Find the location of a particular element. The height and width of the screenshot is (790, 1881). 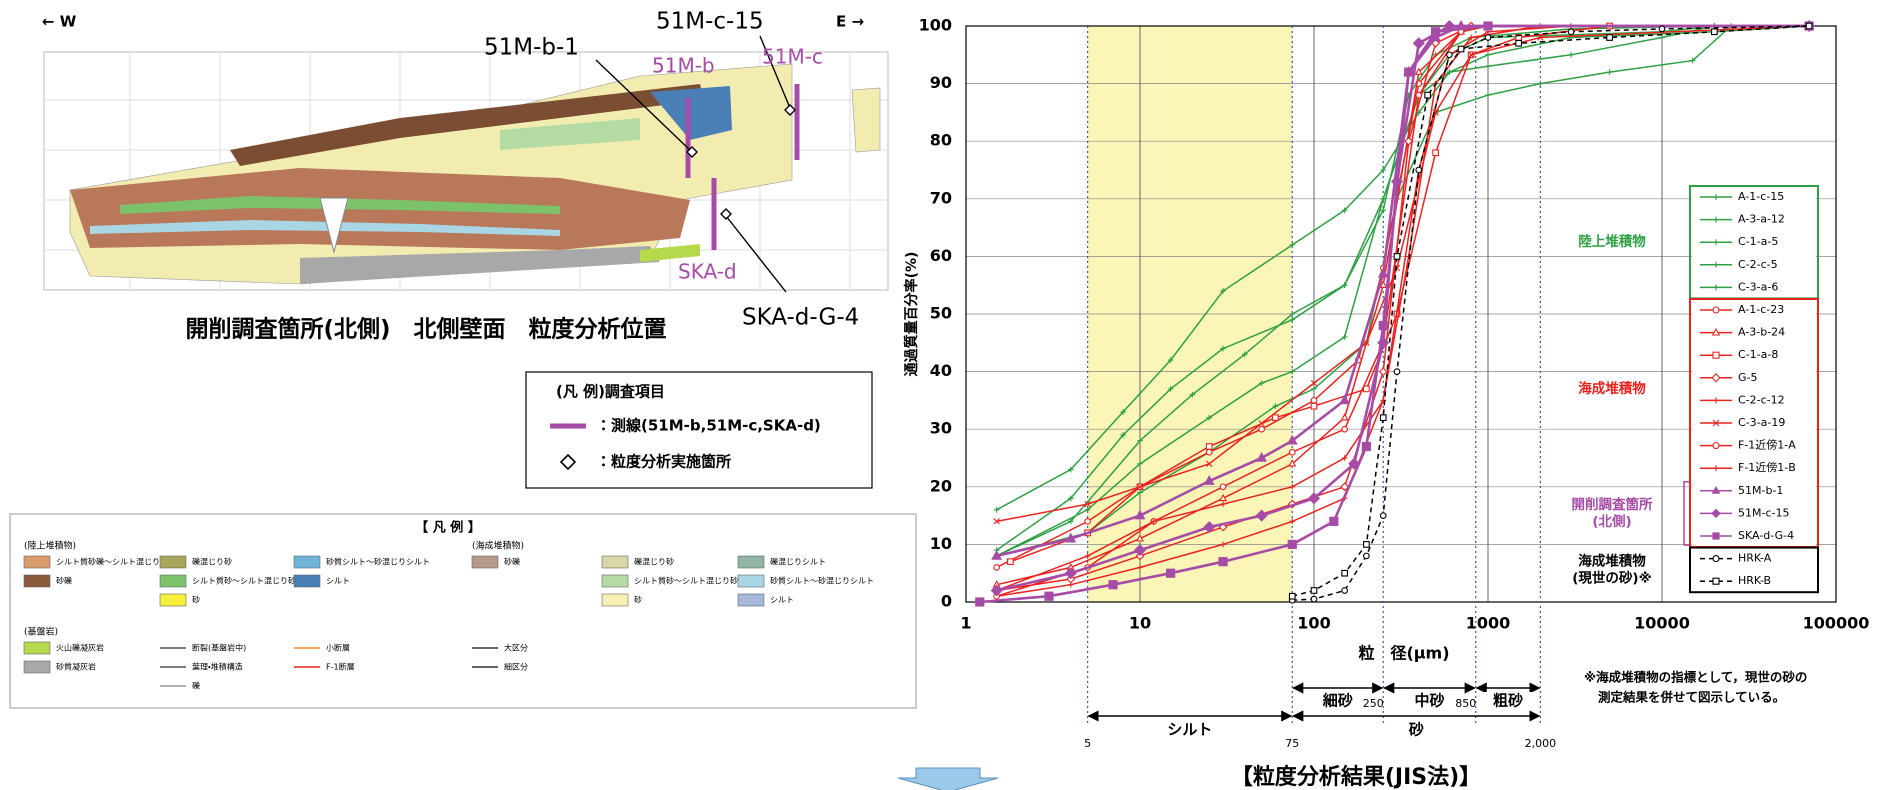

point-label: SKA-d-G-4 is located at coordinates (800, 318).